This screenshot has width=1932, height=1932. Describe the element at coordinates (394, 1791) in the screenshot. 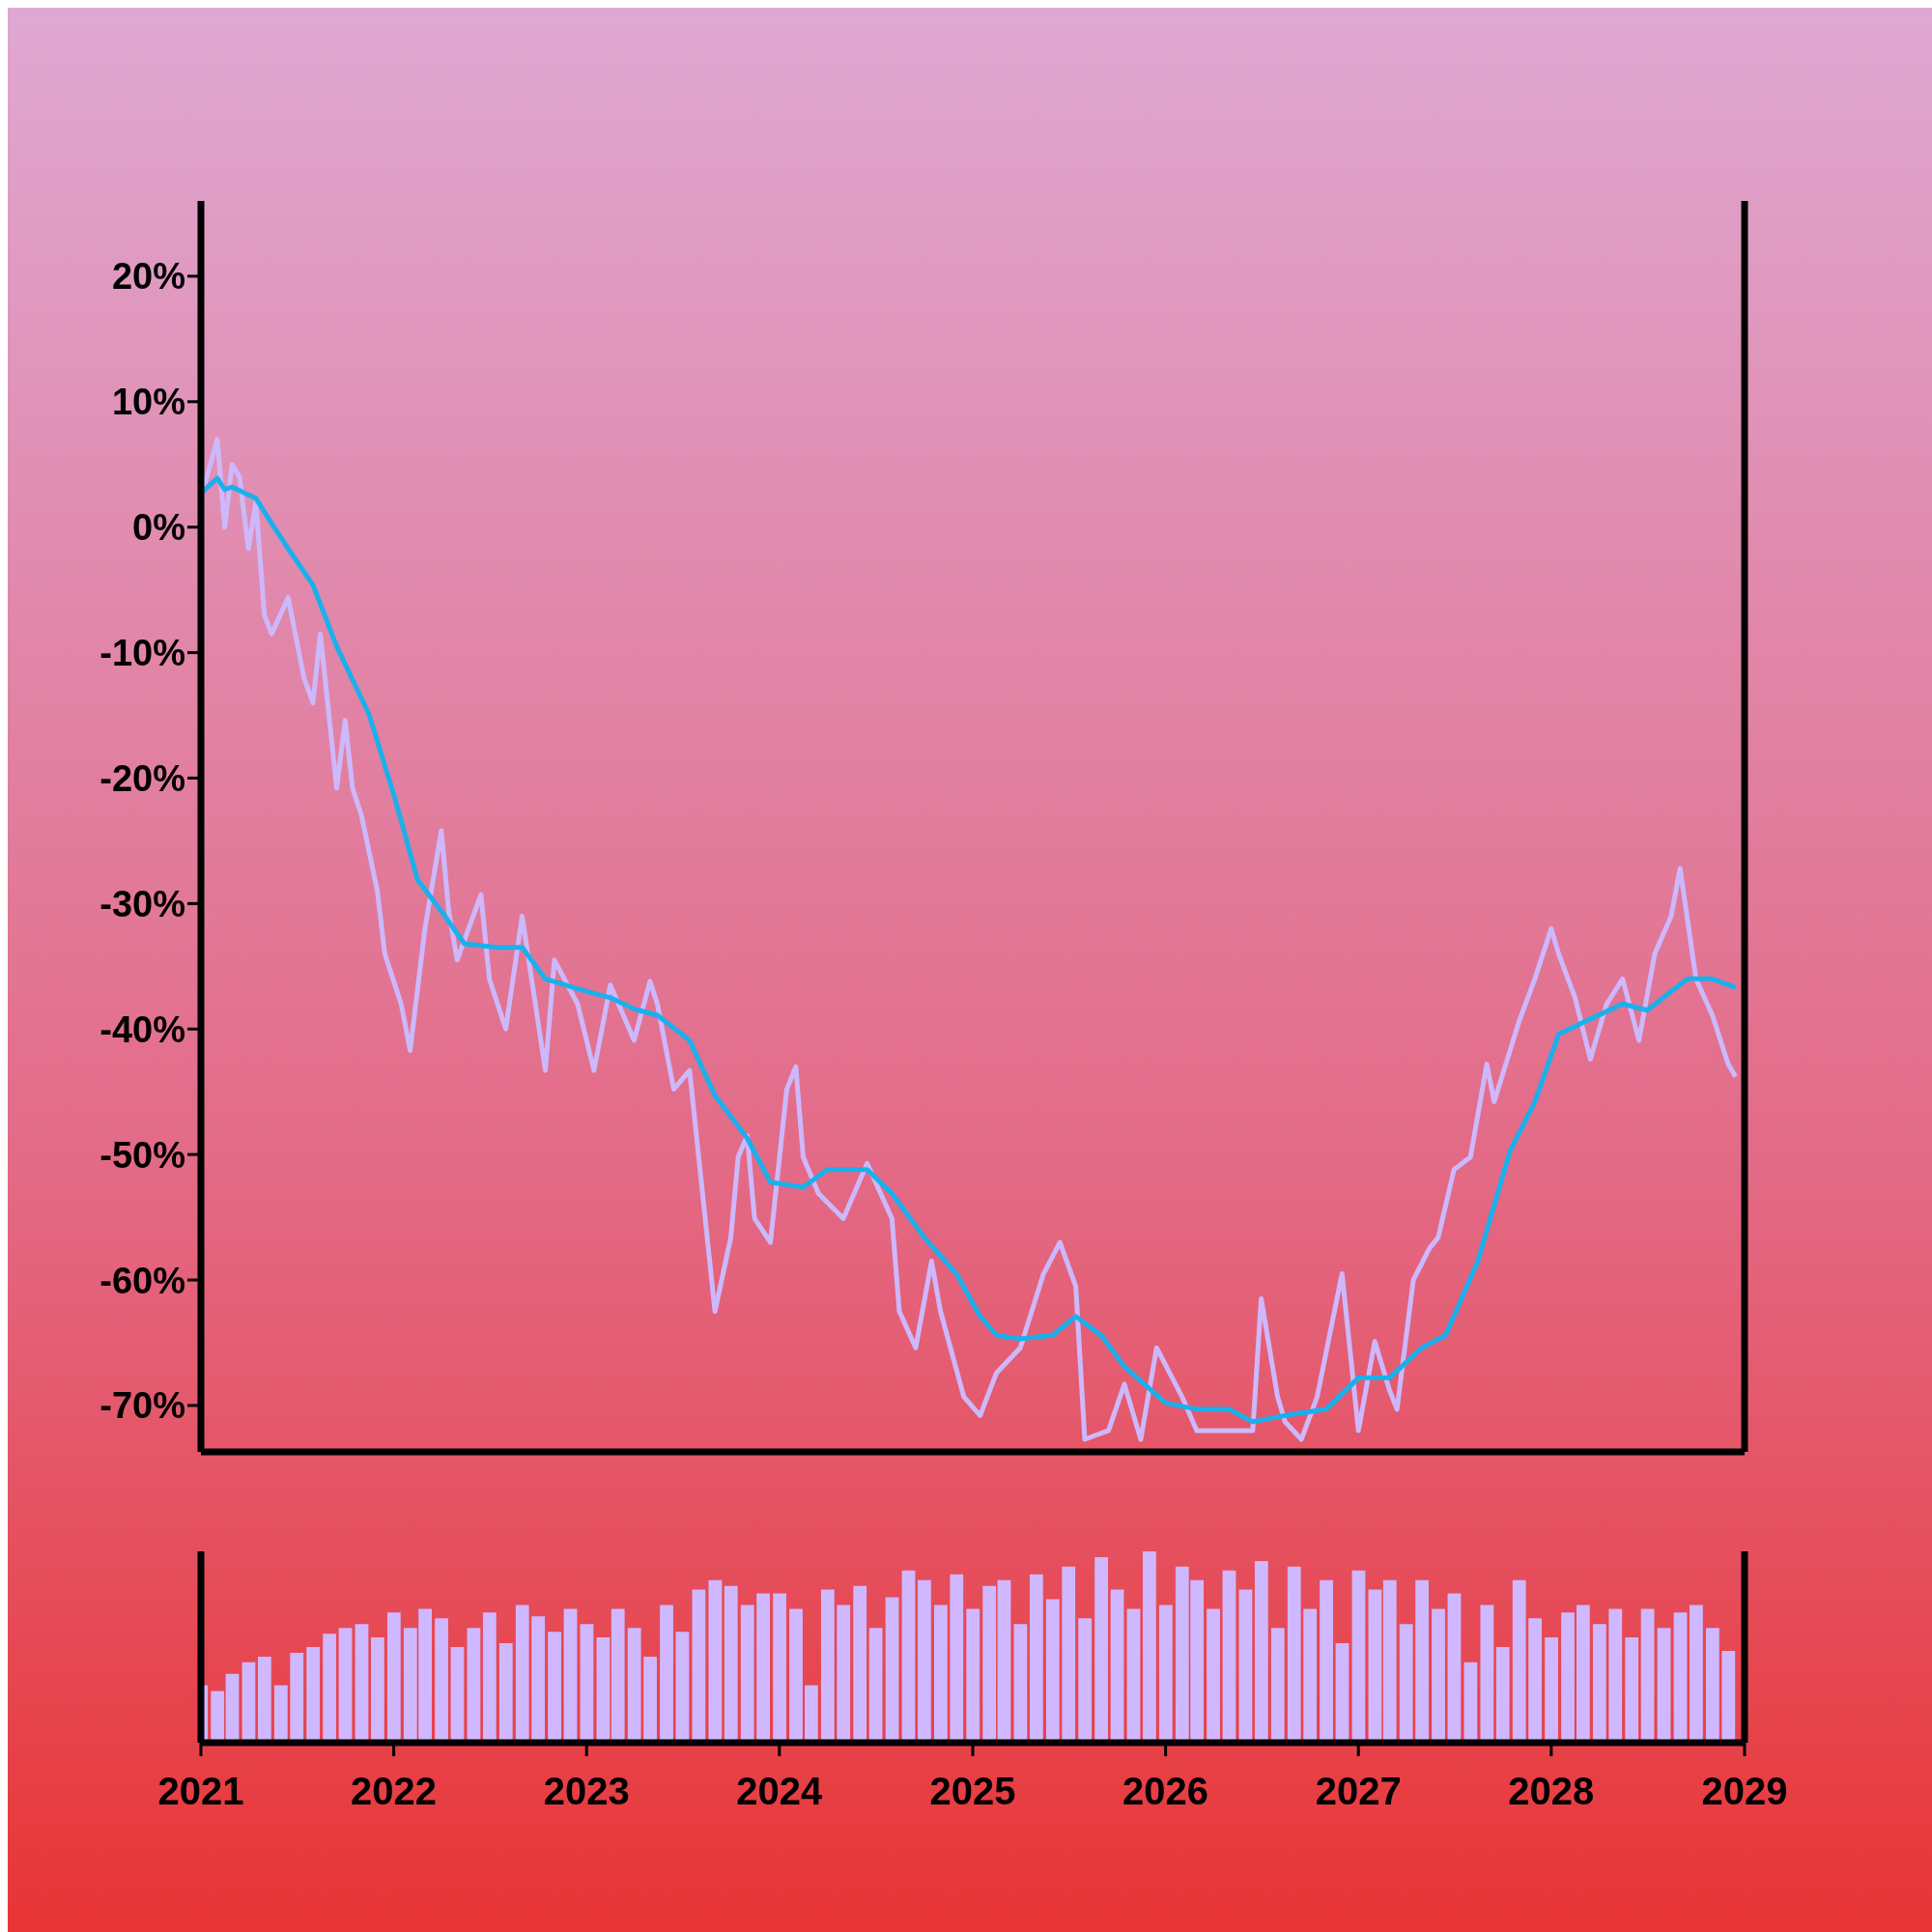

I see `x-tick-label: 2022` at that location.